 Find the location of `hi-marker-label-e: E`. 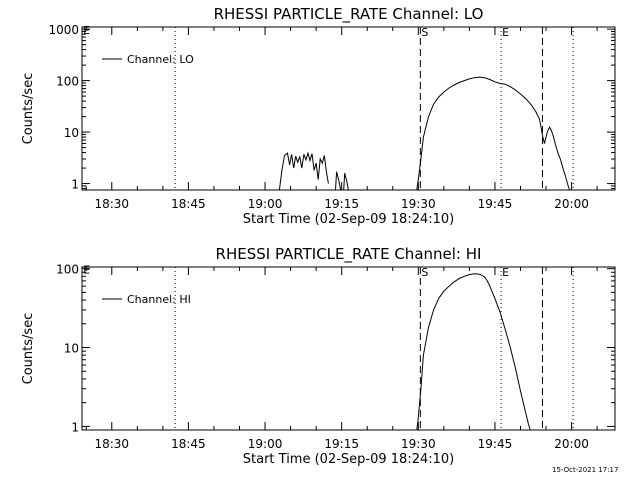

hi-marker-label-e: E is located at coordinates (505, 272).